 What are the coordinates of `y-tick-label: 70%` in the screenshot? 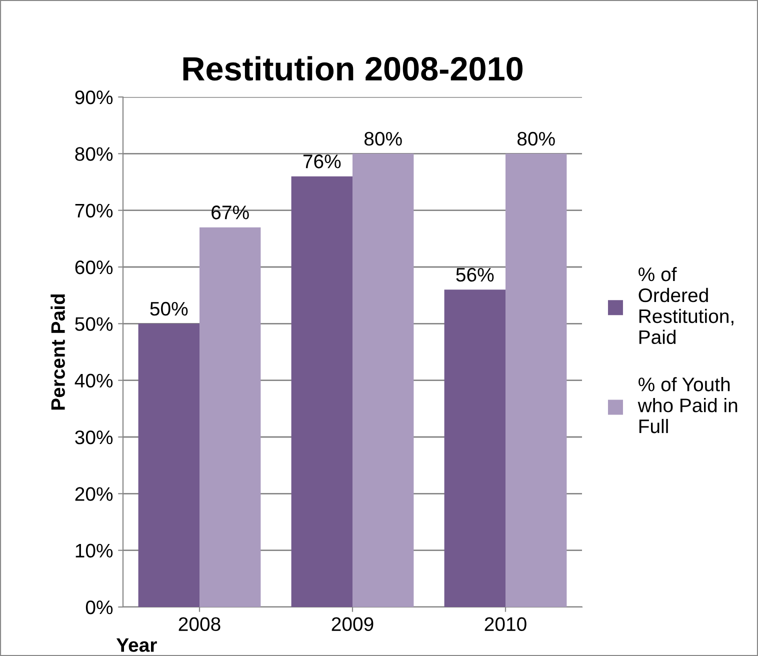 It's located at (94, 211).